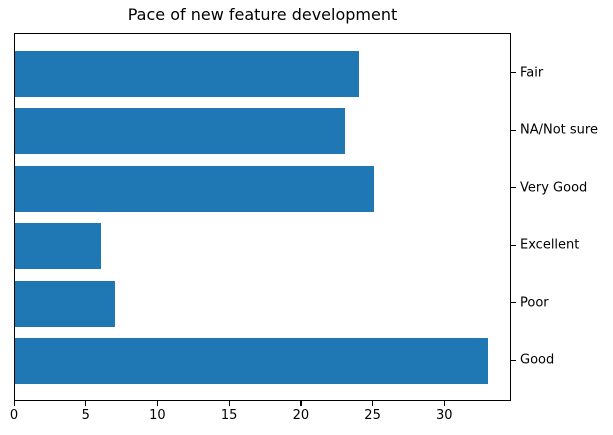 The image size is (613, 435). What do you see at coordinates (301, 415) in the screenshot?
I see `x-tick-label: 20` at bounding box center [301, 415].